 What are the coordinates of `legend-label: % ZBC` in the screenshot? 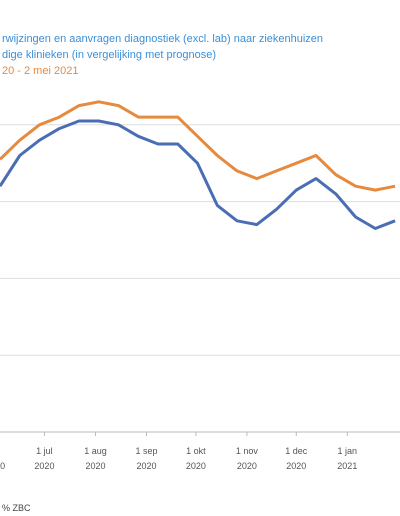 It's located at (16, 508).